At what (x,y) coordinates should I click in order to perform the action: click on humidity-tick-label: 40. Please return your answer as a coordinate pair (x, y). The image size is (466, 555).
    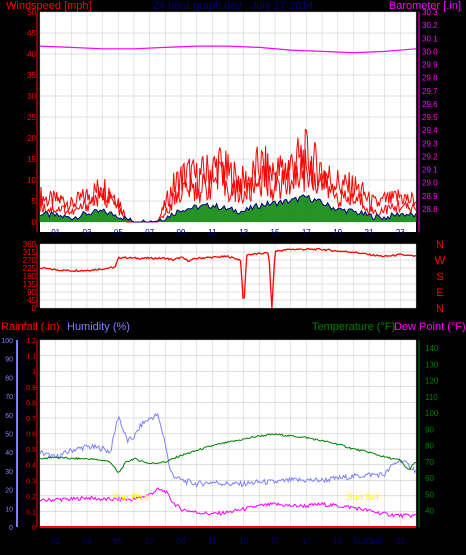
    Looking at the image, I should click on (9, 453).